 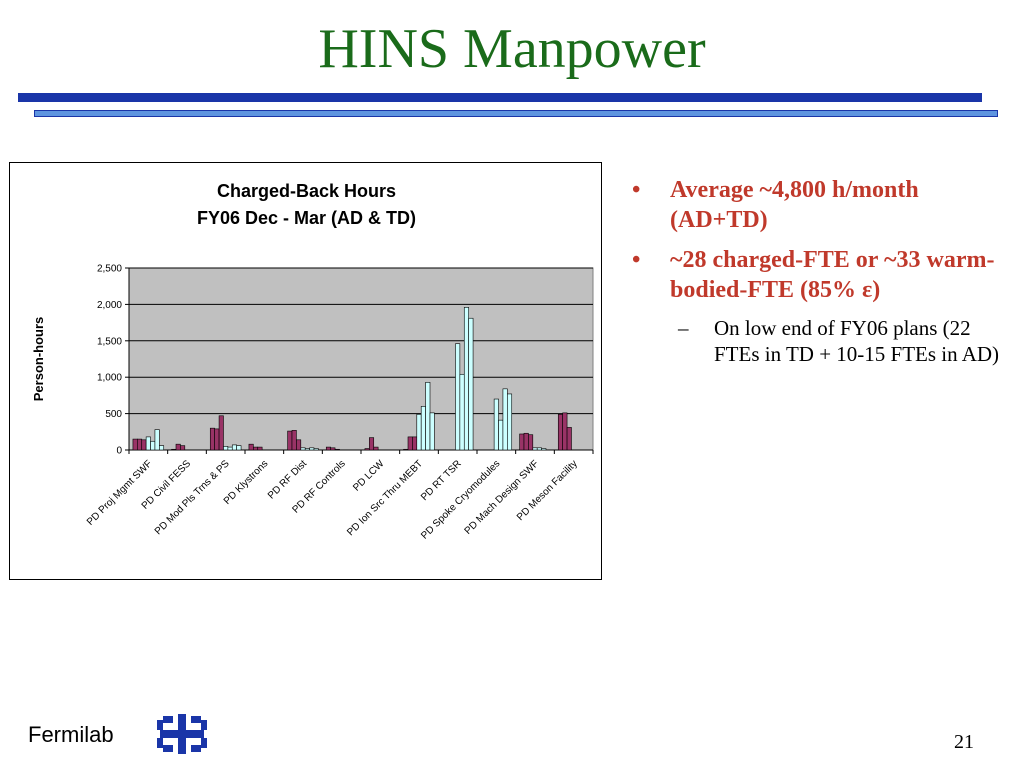 What do you see at coordinates (113, 414) in the screenshot?
I see `y-tick-label: 500` at bounding box center [113, 414].